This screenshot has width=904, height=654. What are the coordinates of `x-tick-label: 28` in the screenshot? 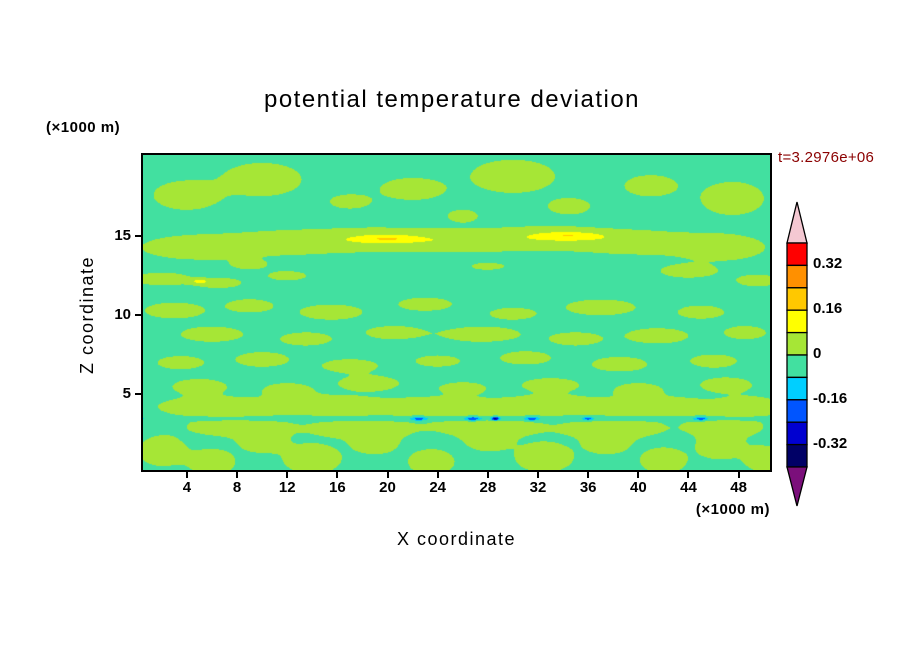 It's located at (488, 487).